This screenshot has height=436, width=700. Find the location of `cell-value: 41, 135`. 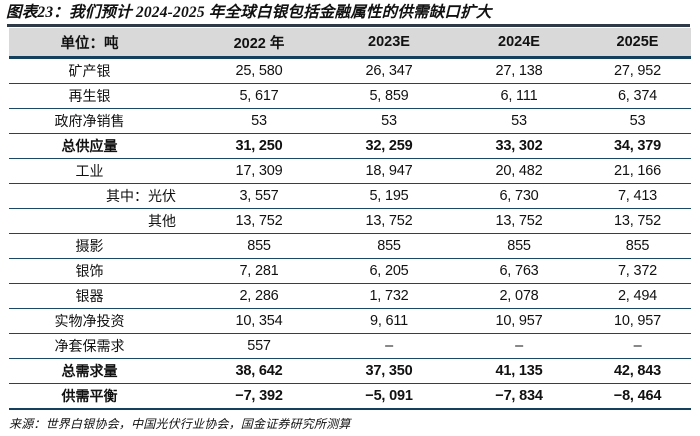

cell-value: 41, 135 is located at coordinates (519, 371).